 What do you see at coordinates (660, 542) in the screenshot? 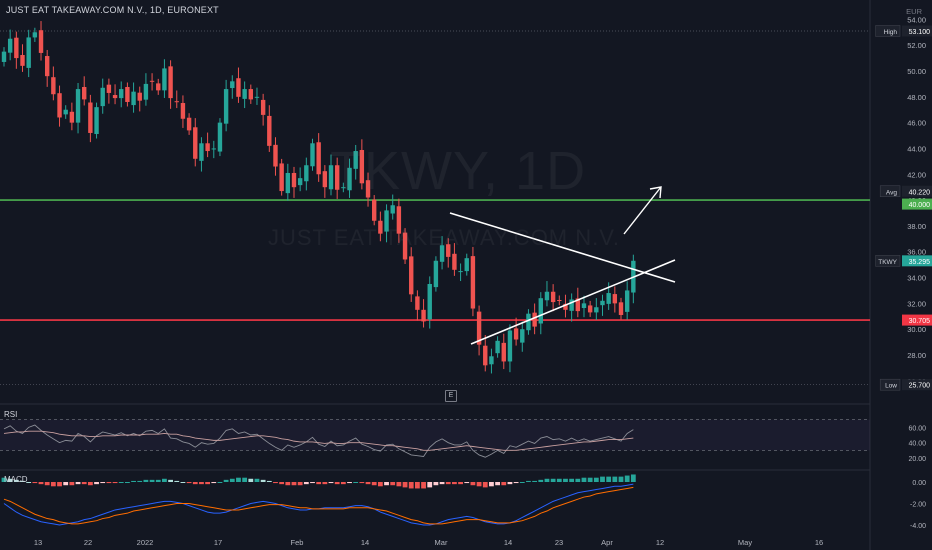
I see `x-tick-label: 12` at bounding box center [660, 542].